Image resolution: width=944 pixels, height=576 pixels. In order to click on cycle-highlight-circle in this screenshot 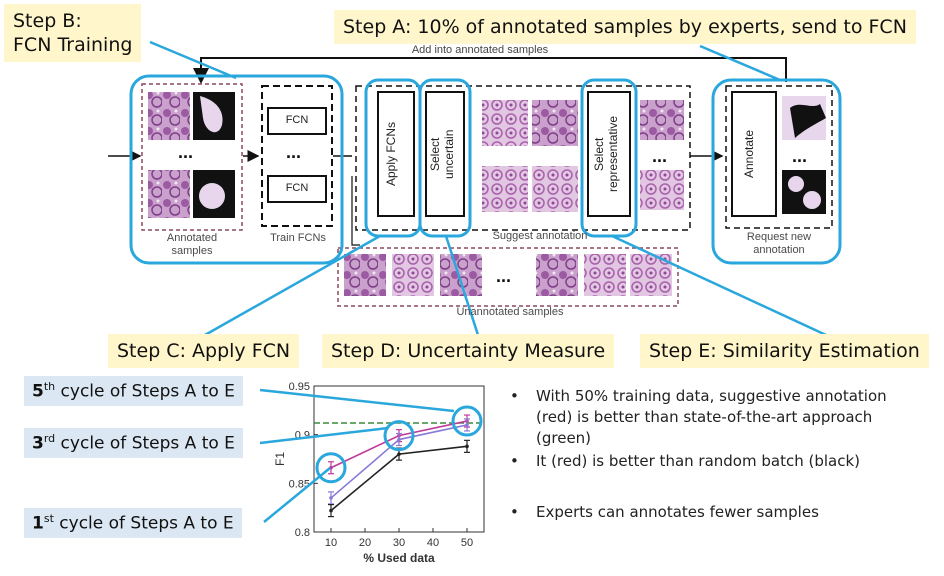, I will do `click(467, 421)`.